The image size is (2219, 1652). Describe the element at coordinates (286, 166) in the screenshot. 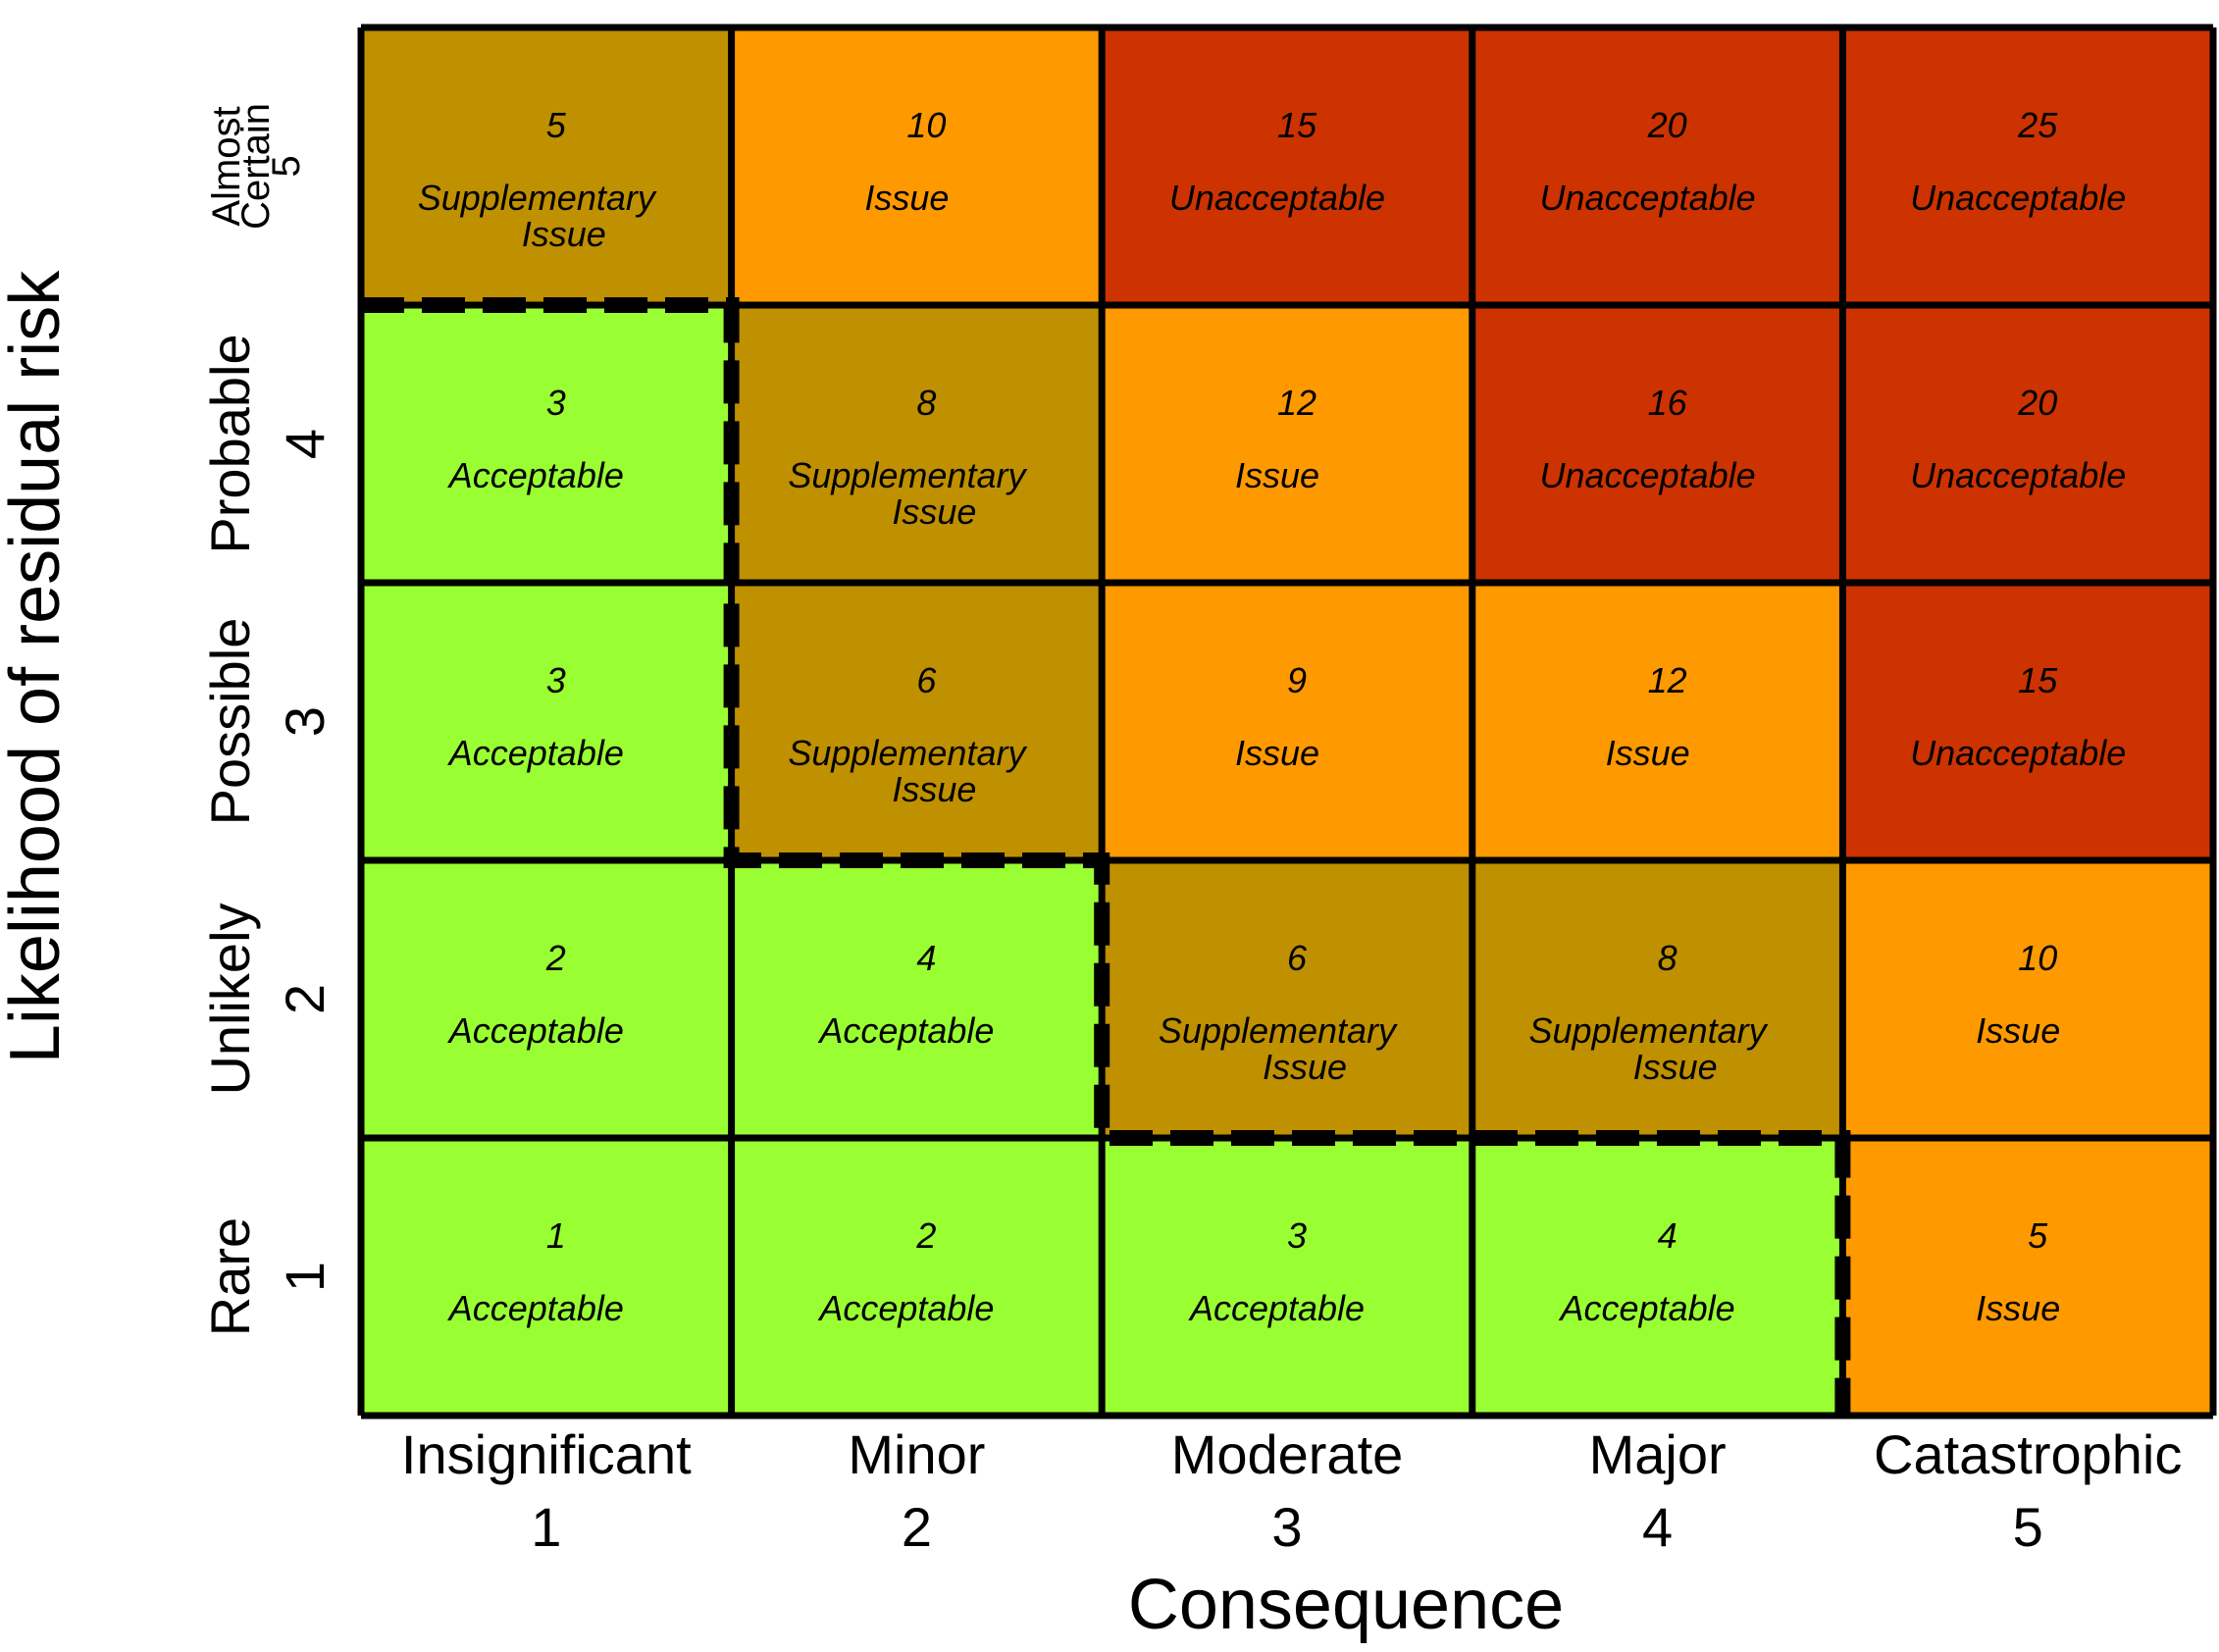

I see `y-tick-level: 5` at that location.